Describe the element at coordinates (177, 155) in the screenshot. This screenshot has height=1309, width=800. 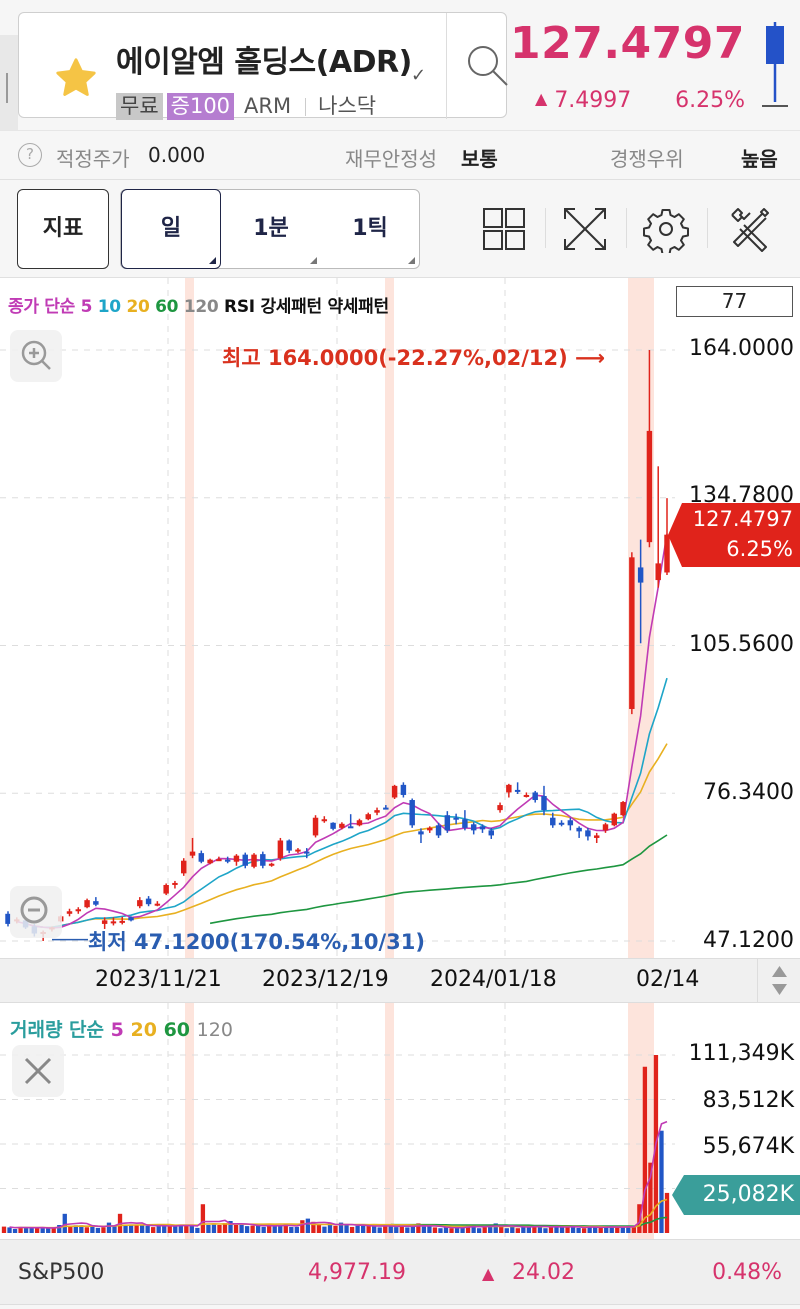
I see `fair-price-value: 0.000` at that location.